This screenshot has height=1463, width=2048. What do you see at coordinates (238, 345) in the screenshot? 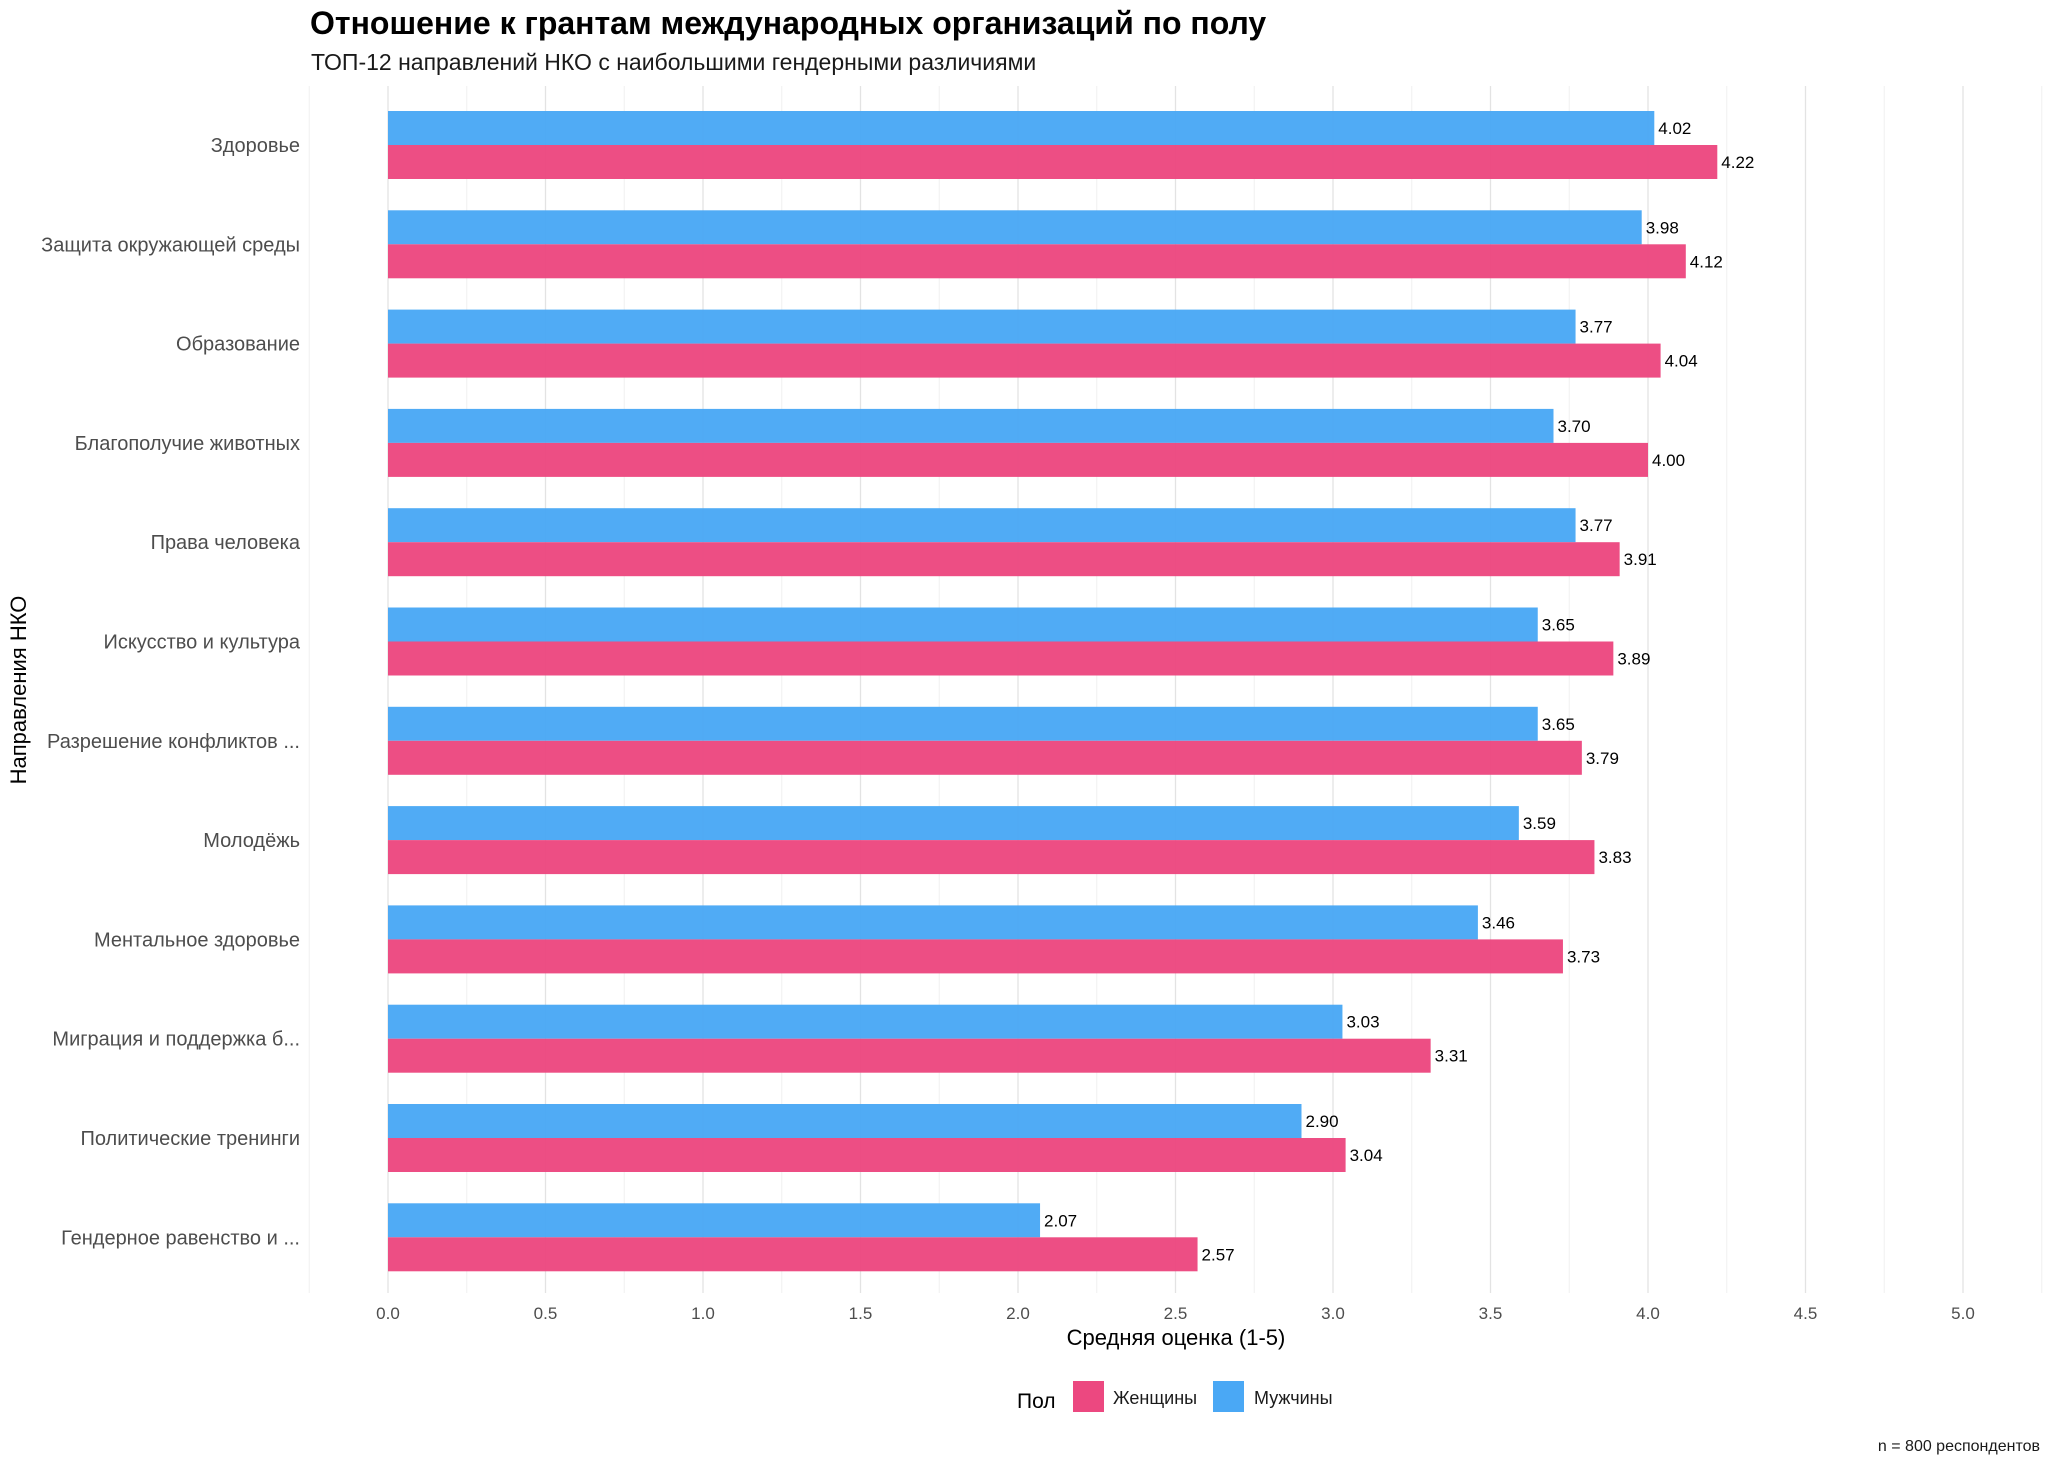
I see `y-tick-label: Образование` at bounding box center [238, 345].